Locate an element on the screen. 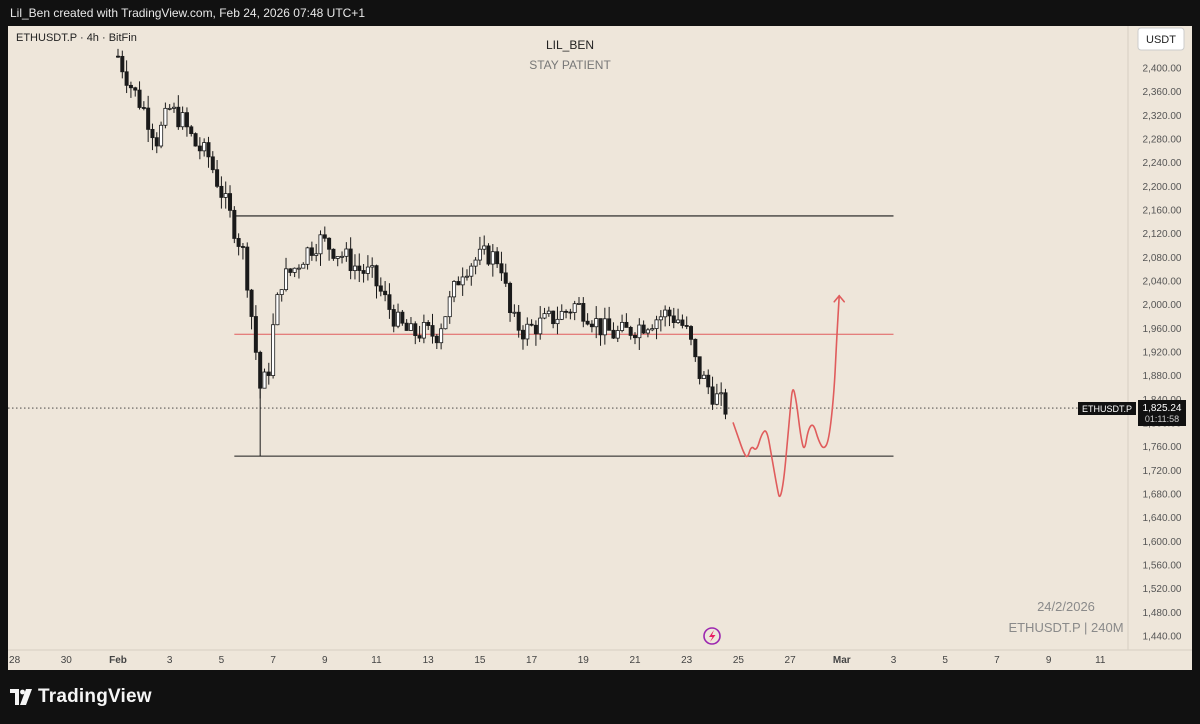 The image size is (1200, 724). symbol-label: ETHUSDT.P · 4h · BitFin is located at coordinates (76, 38).